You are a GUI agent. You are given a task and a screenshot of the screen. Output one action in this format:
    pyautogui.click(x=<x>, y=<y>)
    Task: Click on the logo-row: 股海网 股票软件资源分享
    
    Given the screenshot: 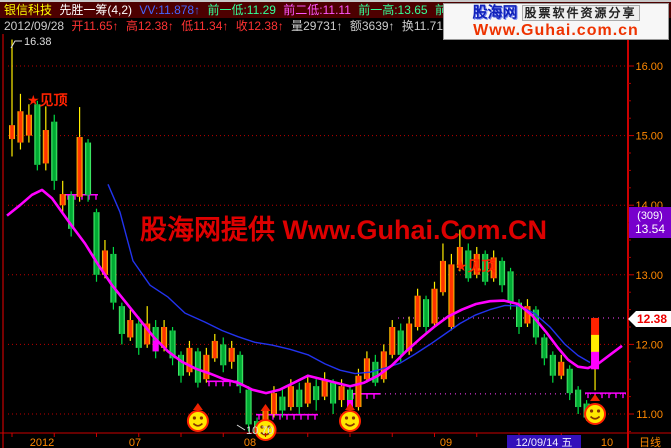 What is the action you would take?
    pyautogui.click(x=556, y=13)
    